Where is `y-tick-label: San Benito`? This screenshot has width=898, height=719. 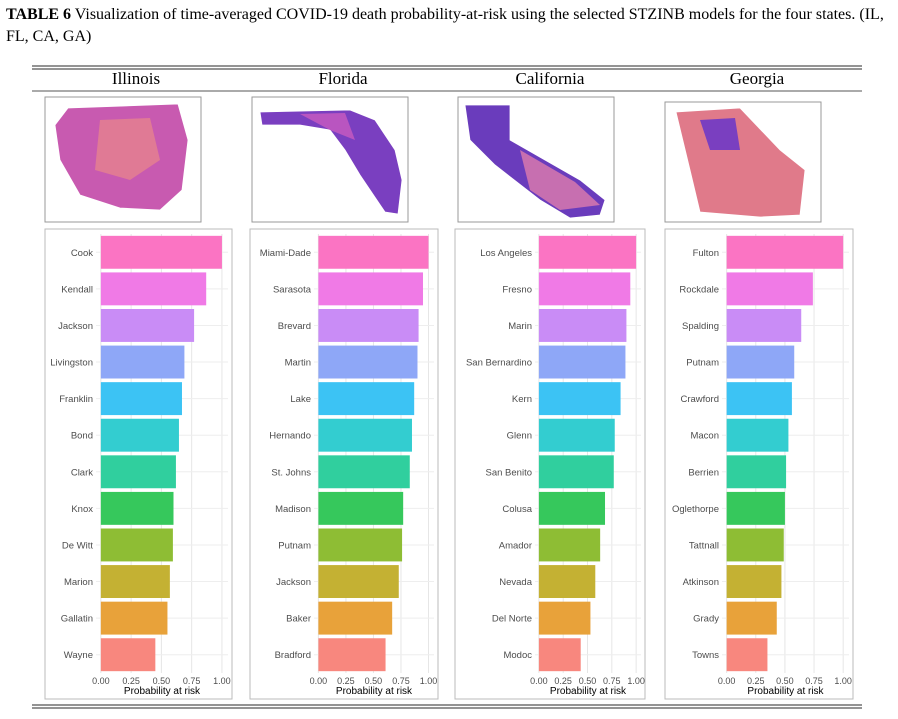
y-tick-label: San Benito is located at coordinates (509, 472).